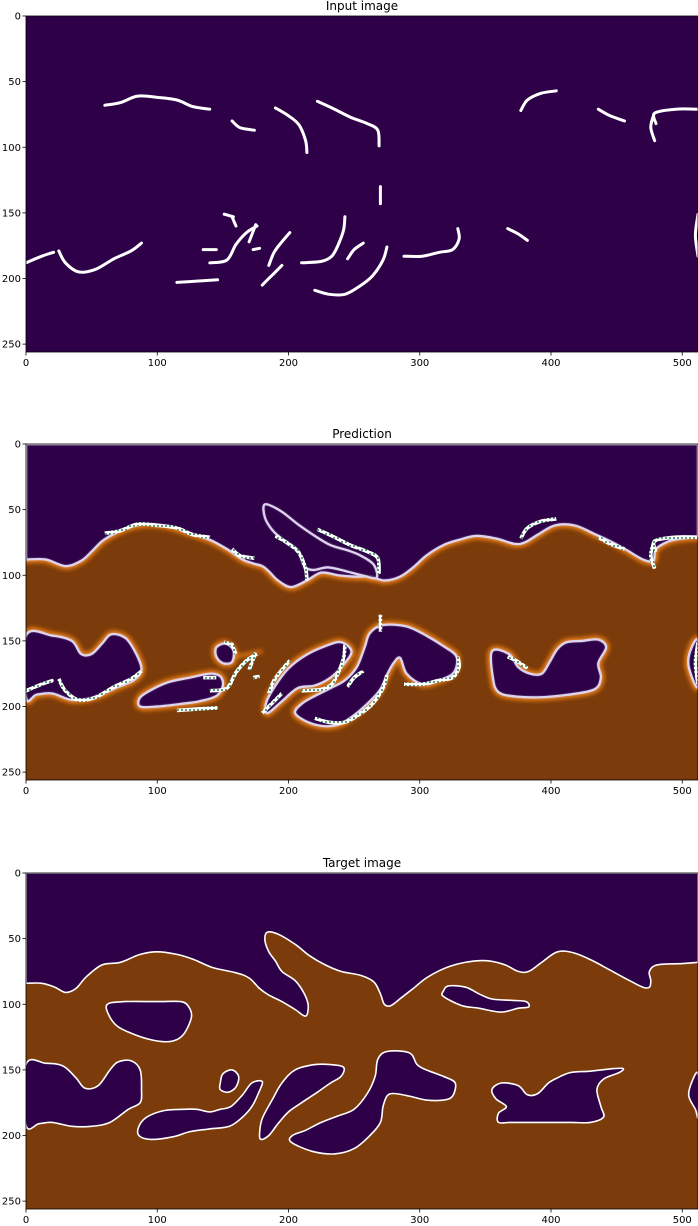 The image size is (698, 1226). I want to click on glow-thin, so click(249, 654).